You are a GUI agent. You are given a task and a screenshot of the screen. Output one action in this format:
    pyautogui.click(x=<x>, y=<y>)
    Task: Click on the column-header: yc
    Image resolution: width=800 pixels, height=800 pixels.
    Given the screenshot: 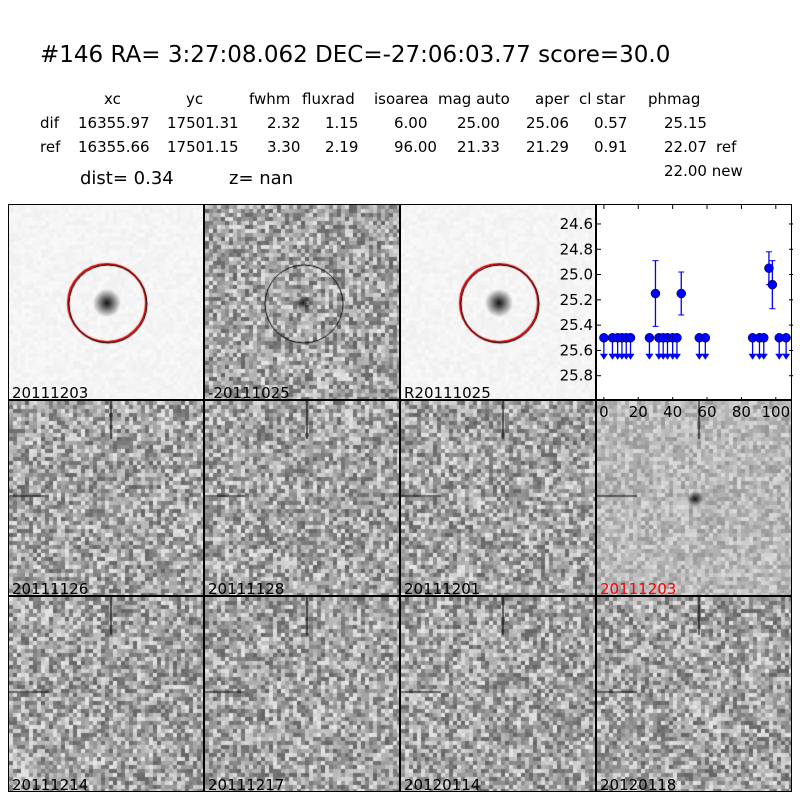 What is the action you would take?
    pyautogui.click(x=195, y=99)
    